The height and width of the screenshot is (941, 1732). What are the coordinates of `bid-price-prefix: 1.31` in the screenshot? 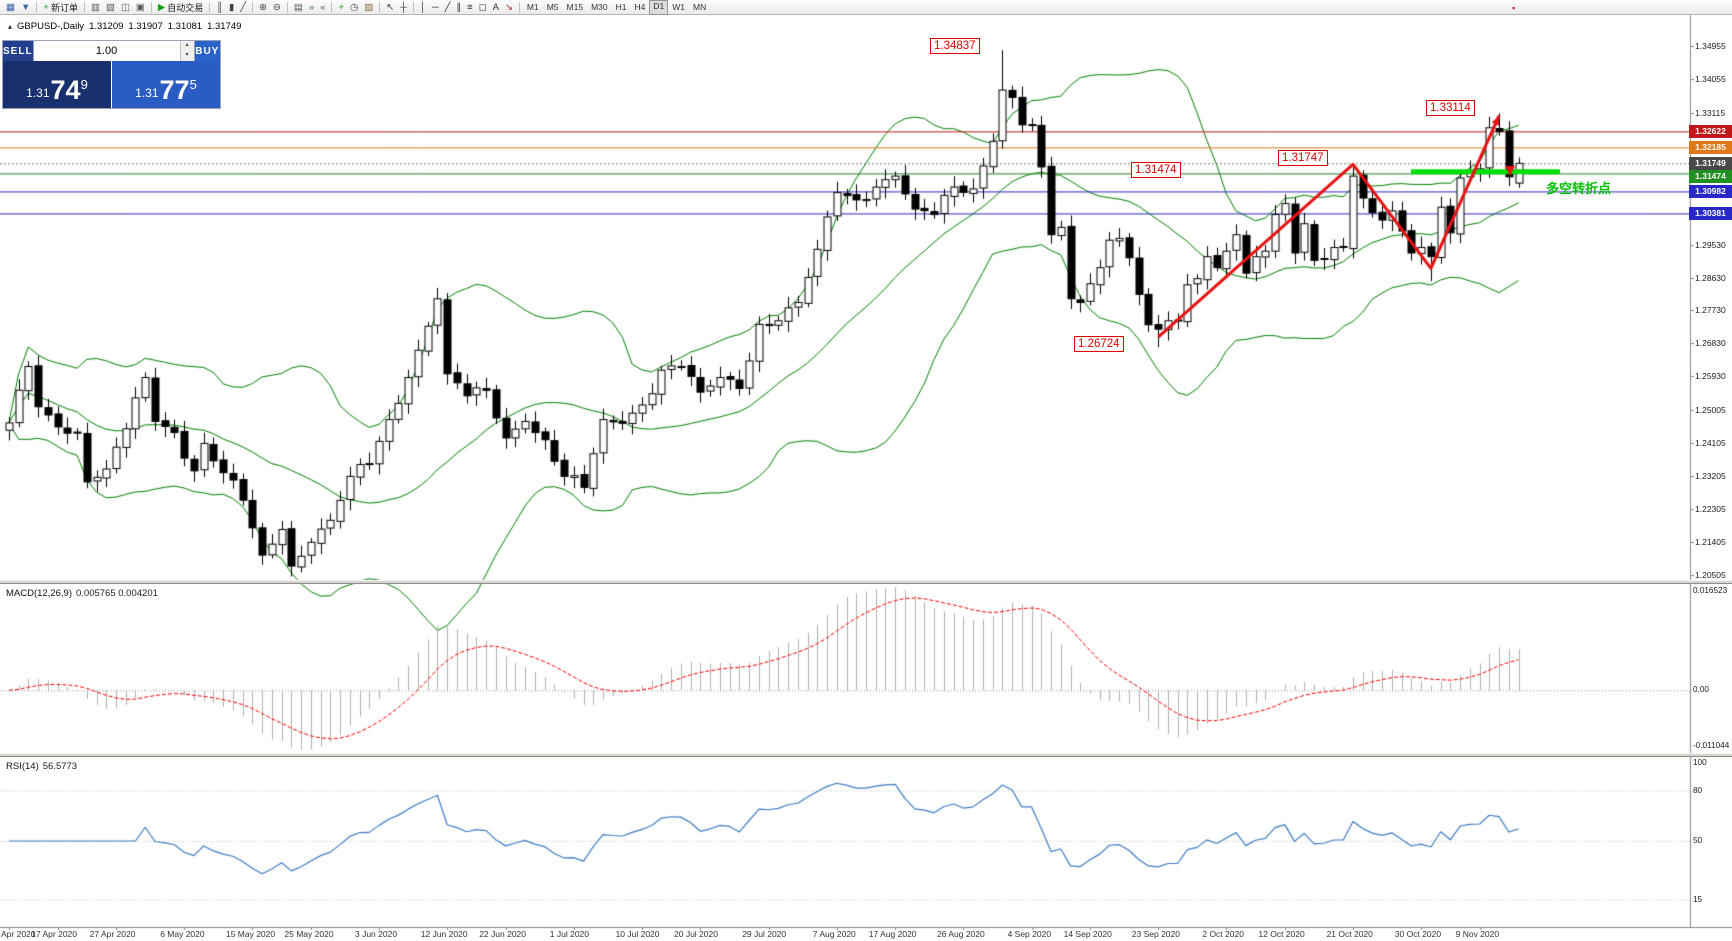 It's located at (38, 93).